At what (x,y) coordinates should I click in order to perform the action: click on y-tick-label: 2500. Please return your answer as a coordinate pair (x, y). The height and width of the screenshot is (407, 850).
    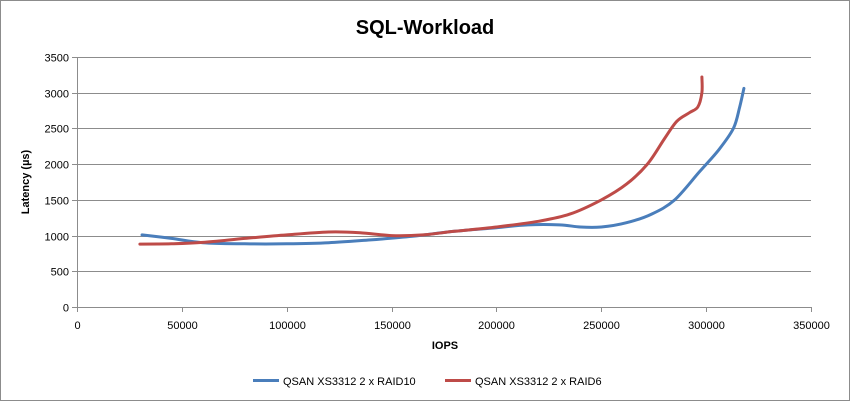
    Looking at the image, I should click on (57, 130).